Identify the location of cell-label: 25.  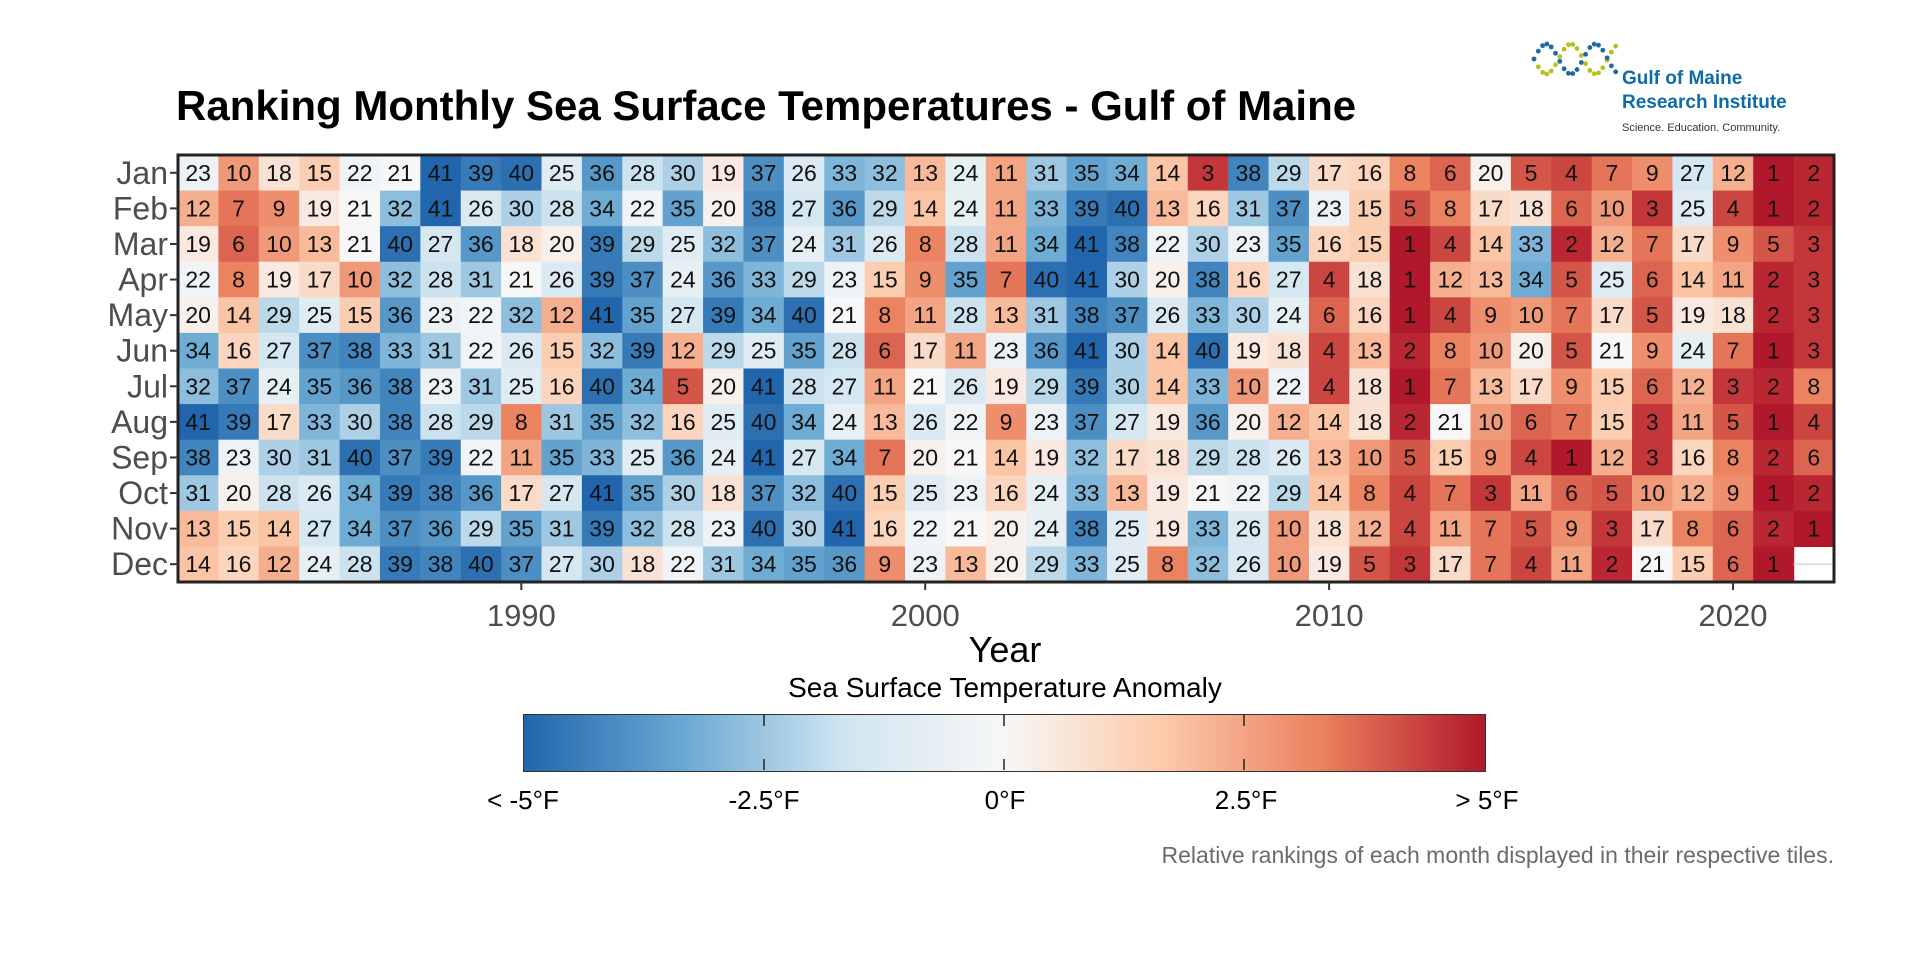
(643, 457).